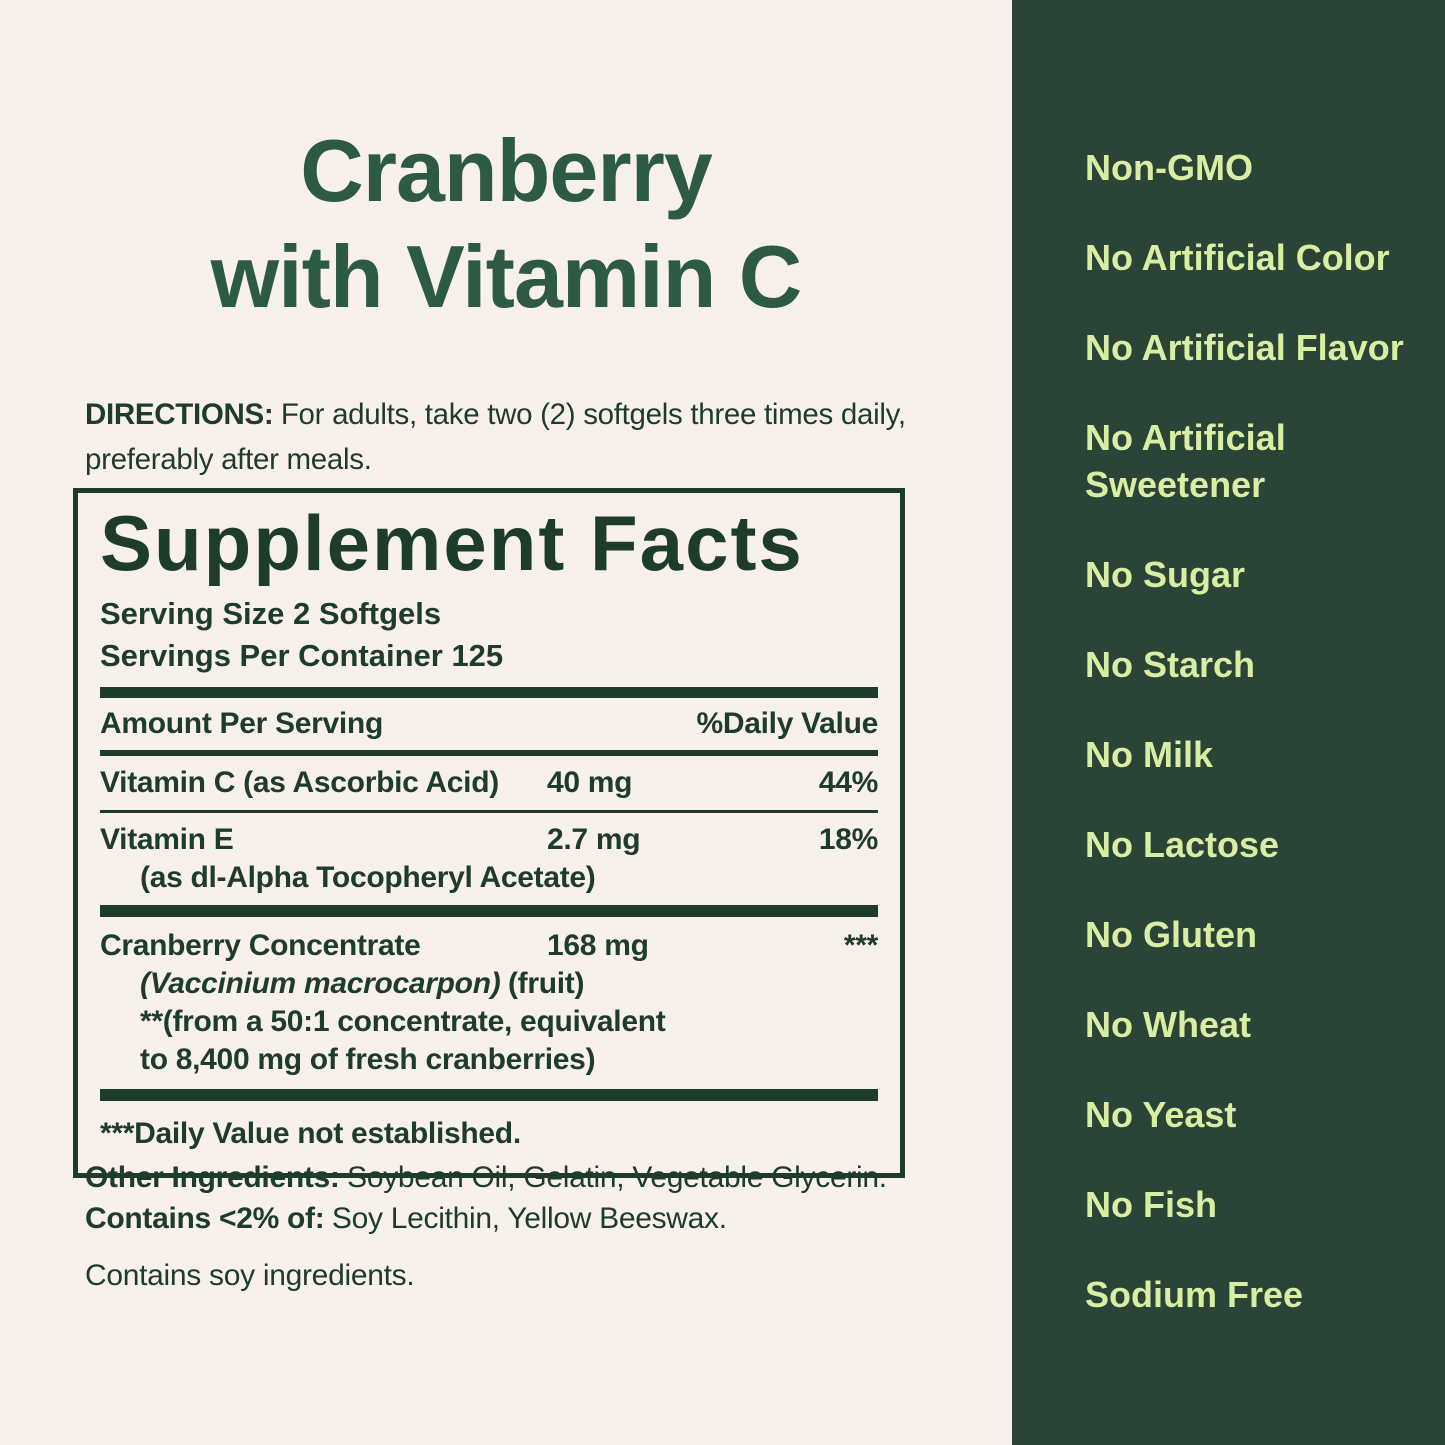 Image resolution: width=1445 pixels, height=1445 pixels. Describe the element at coordinates (787, 723) in the screenshot. I see `daily-value-header: %Daily Value` at that location.